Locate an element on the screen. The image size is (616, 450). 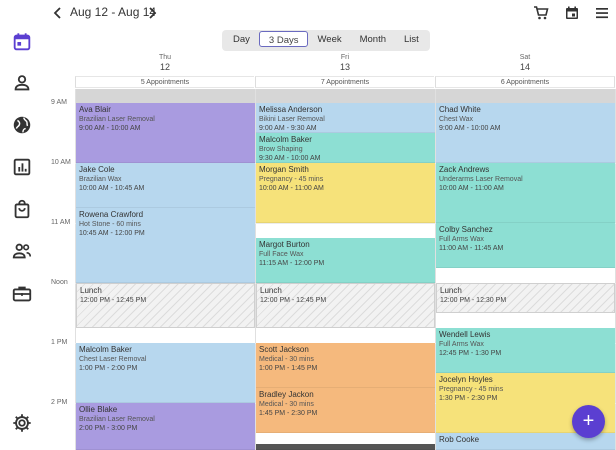
appointment-time: 9:00 AM - 9:30 AM is located at coordinates (288, 128).